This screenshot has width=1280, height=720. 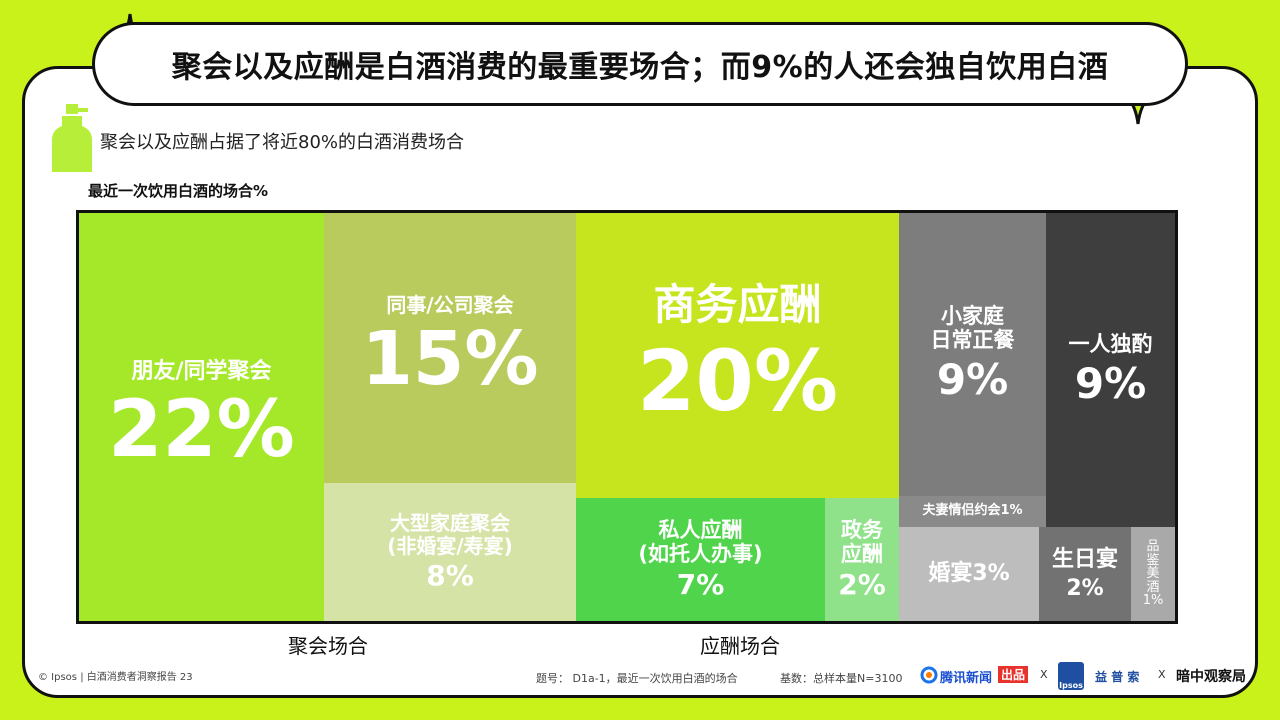 What do you see at coordinates (700, 554) in the screenshot?
I see `cell-label-note: (如托人办事)` at bounding box center [700, 554].